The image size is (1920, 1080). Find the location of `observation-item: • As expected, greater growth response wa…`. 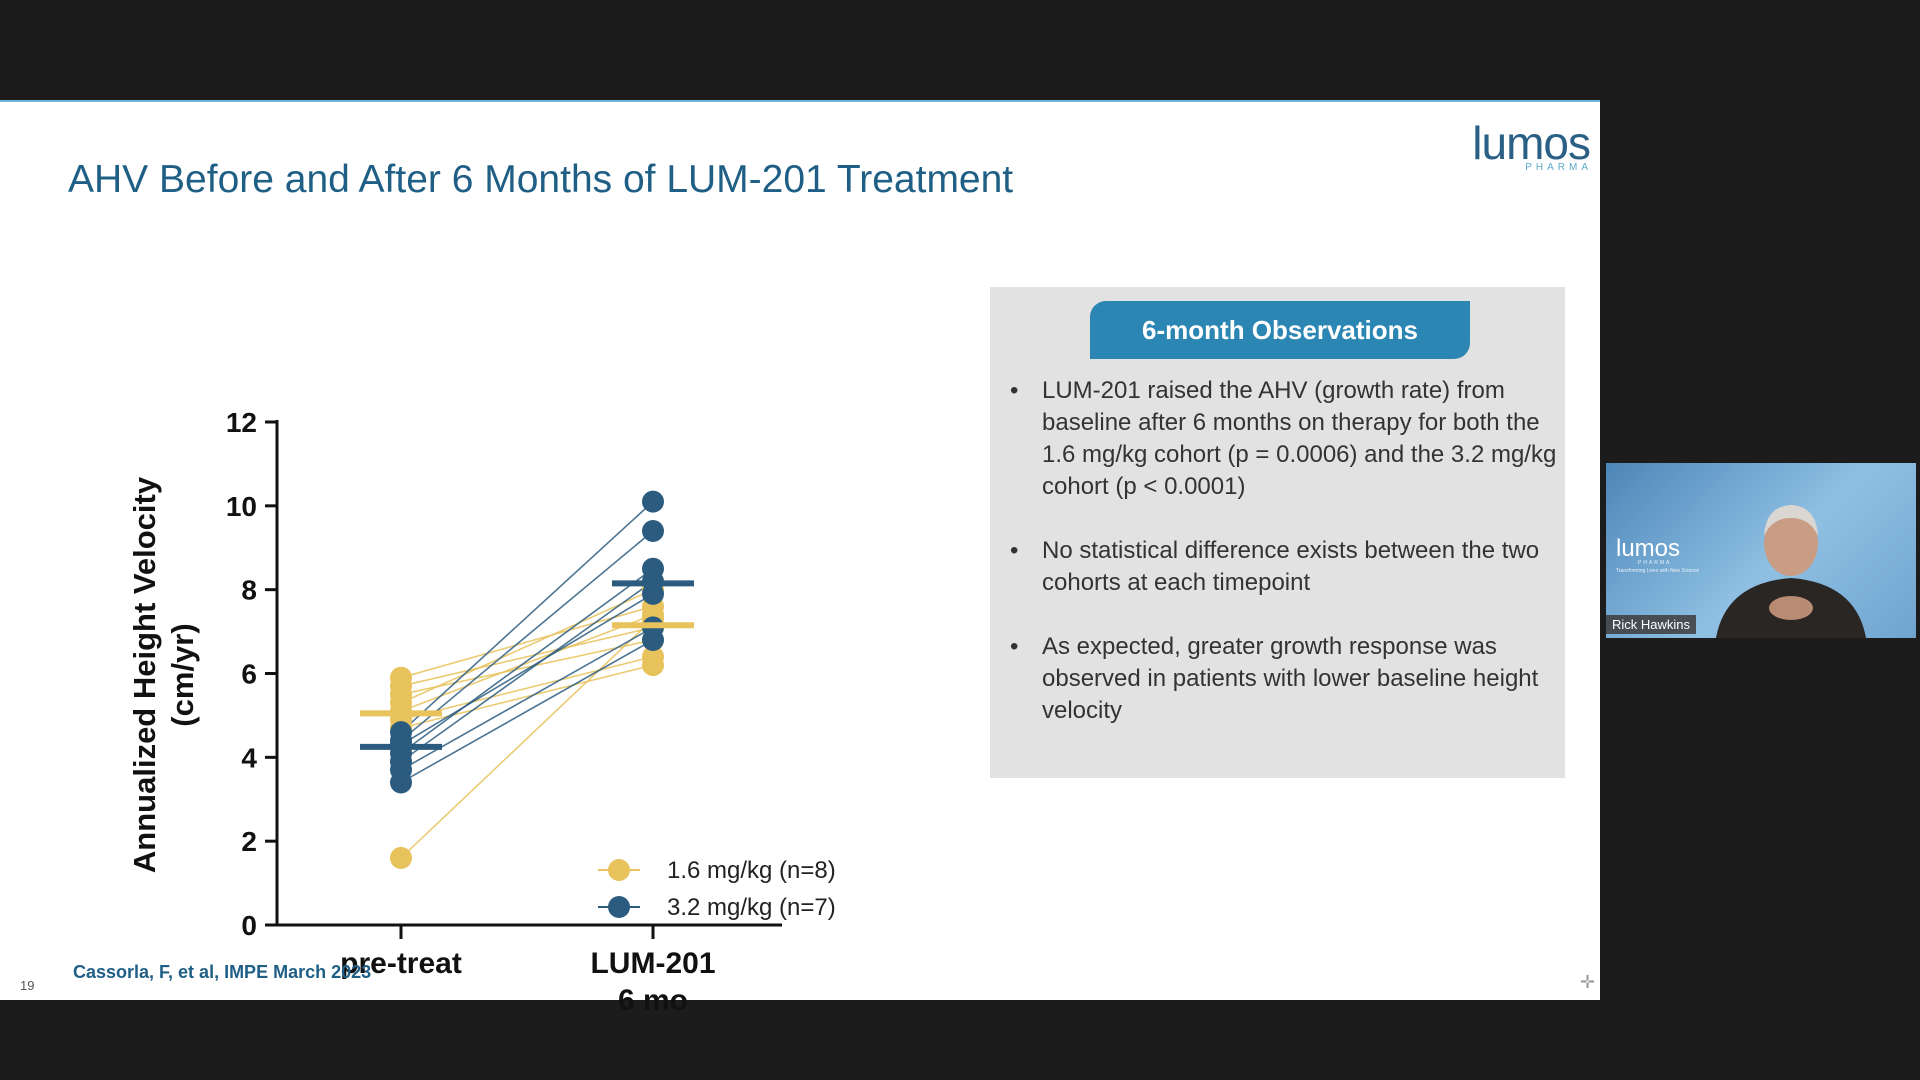

observation-item: • As expected, greater growth response wa… is located at coordinates (1279, 679).